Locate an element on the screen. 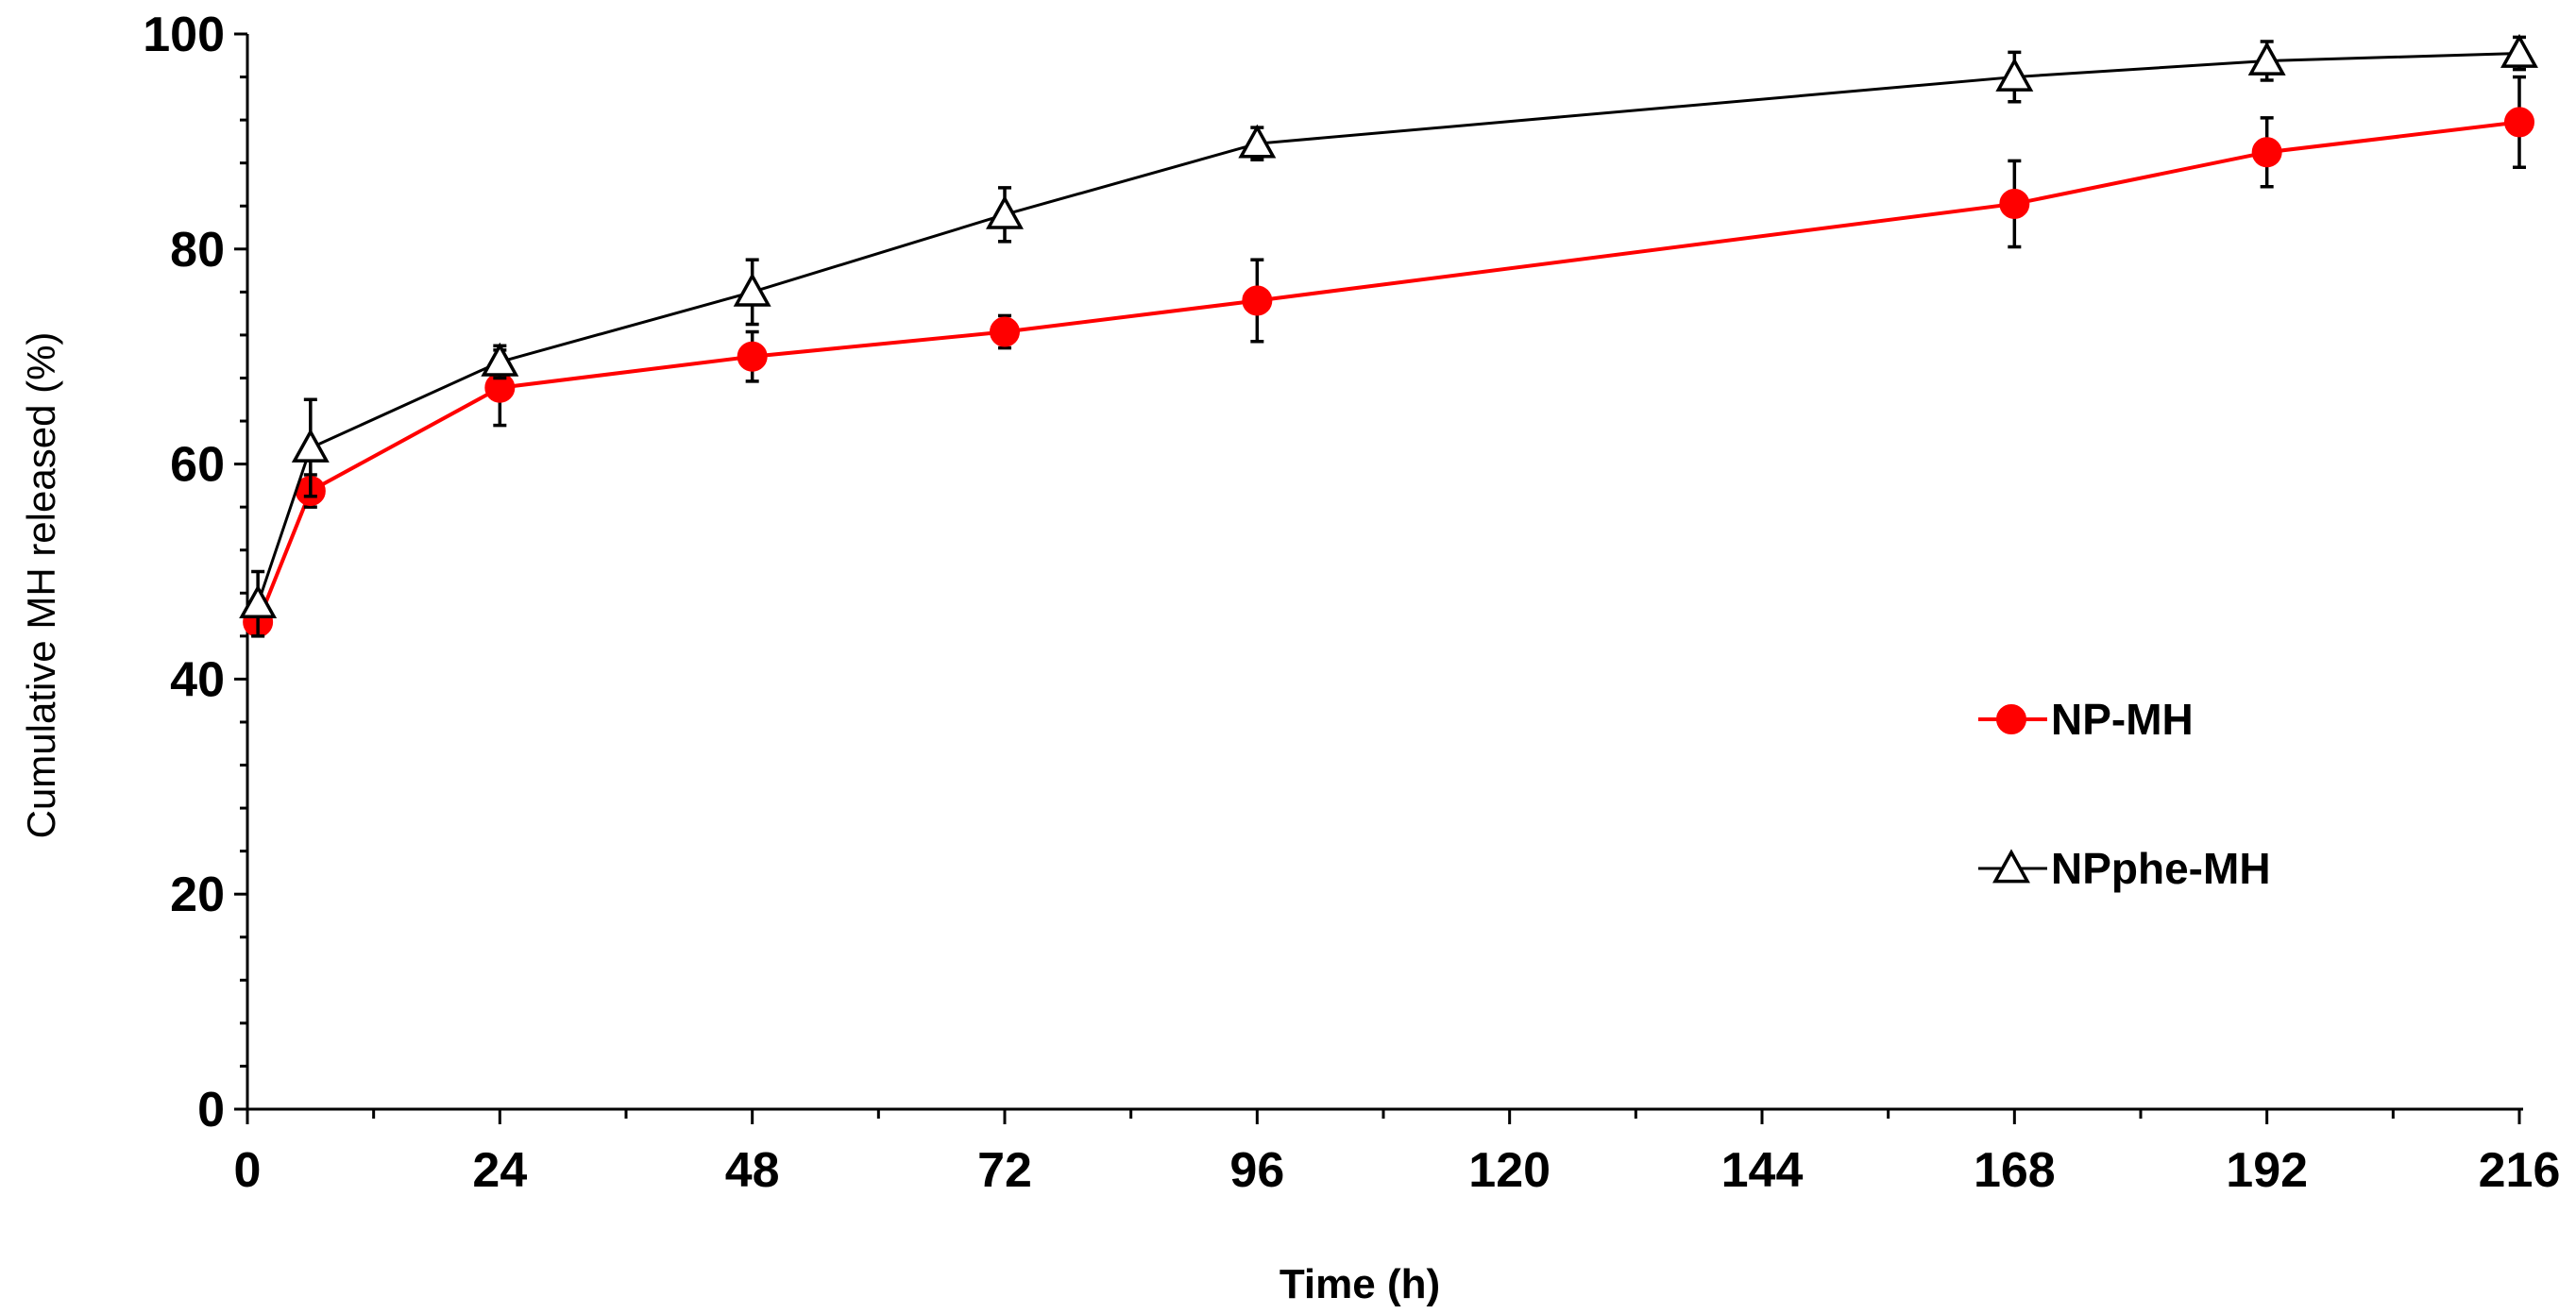 The height and width of the screenshot is (1314, 2576). legend-item-np-mh: NP-MH is located at coordinates (2086, 719).